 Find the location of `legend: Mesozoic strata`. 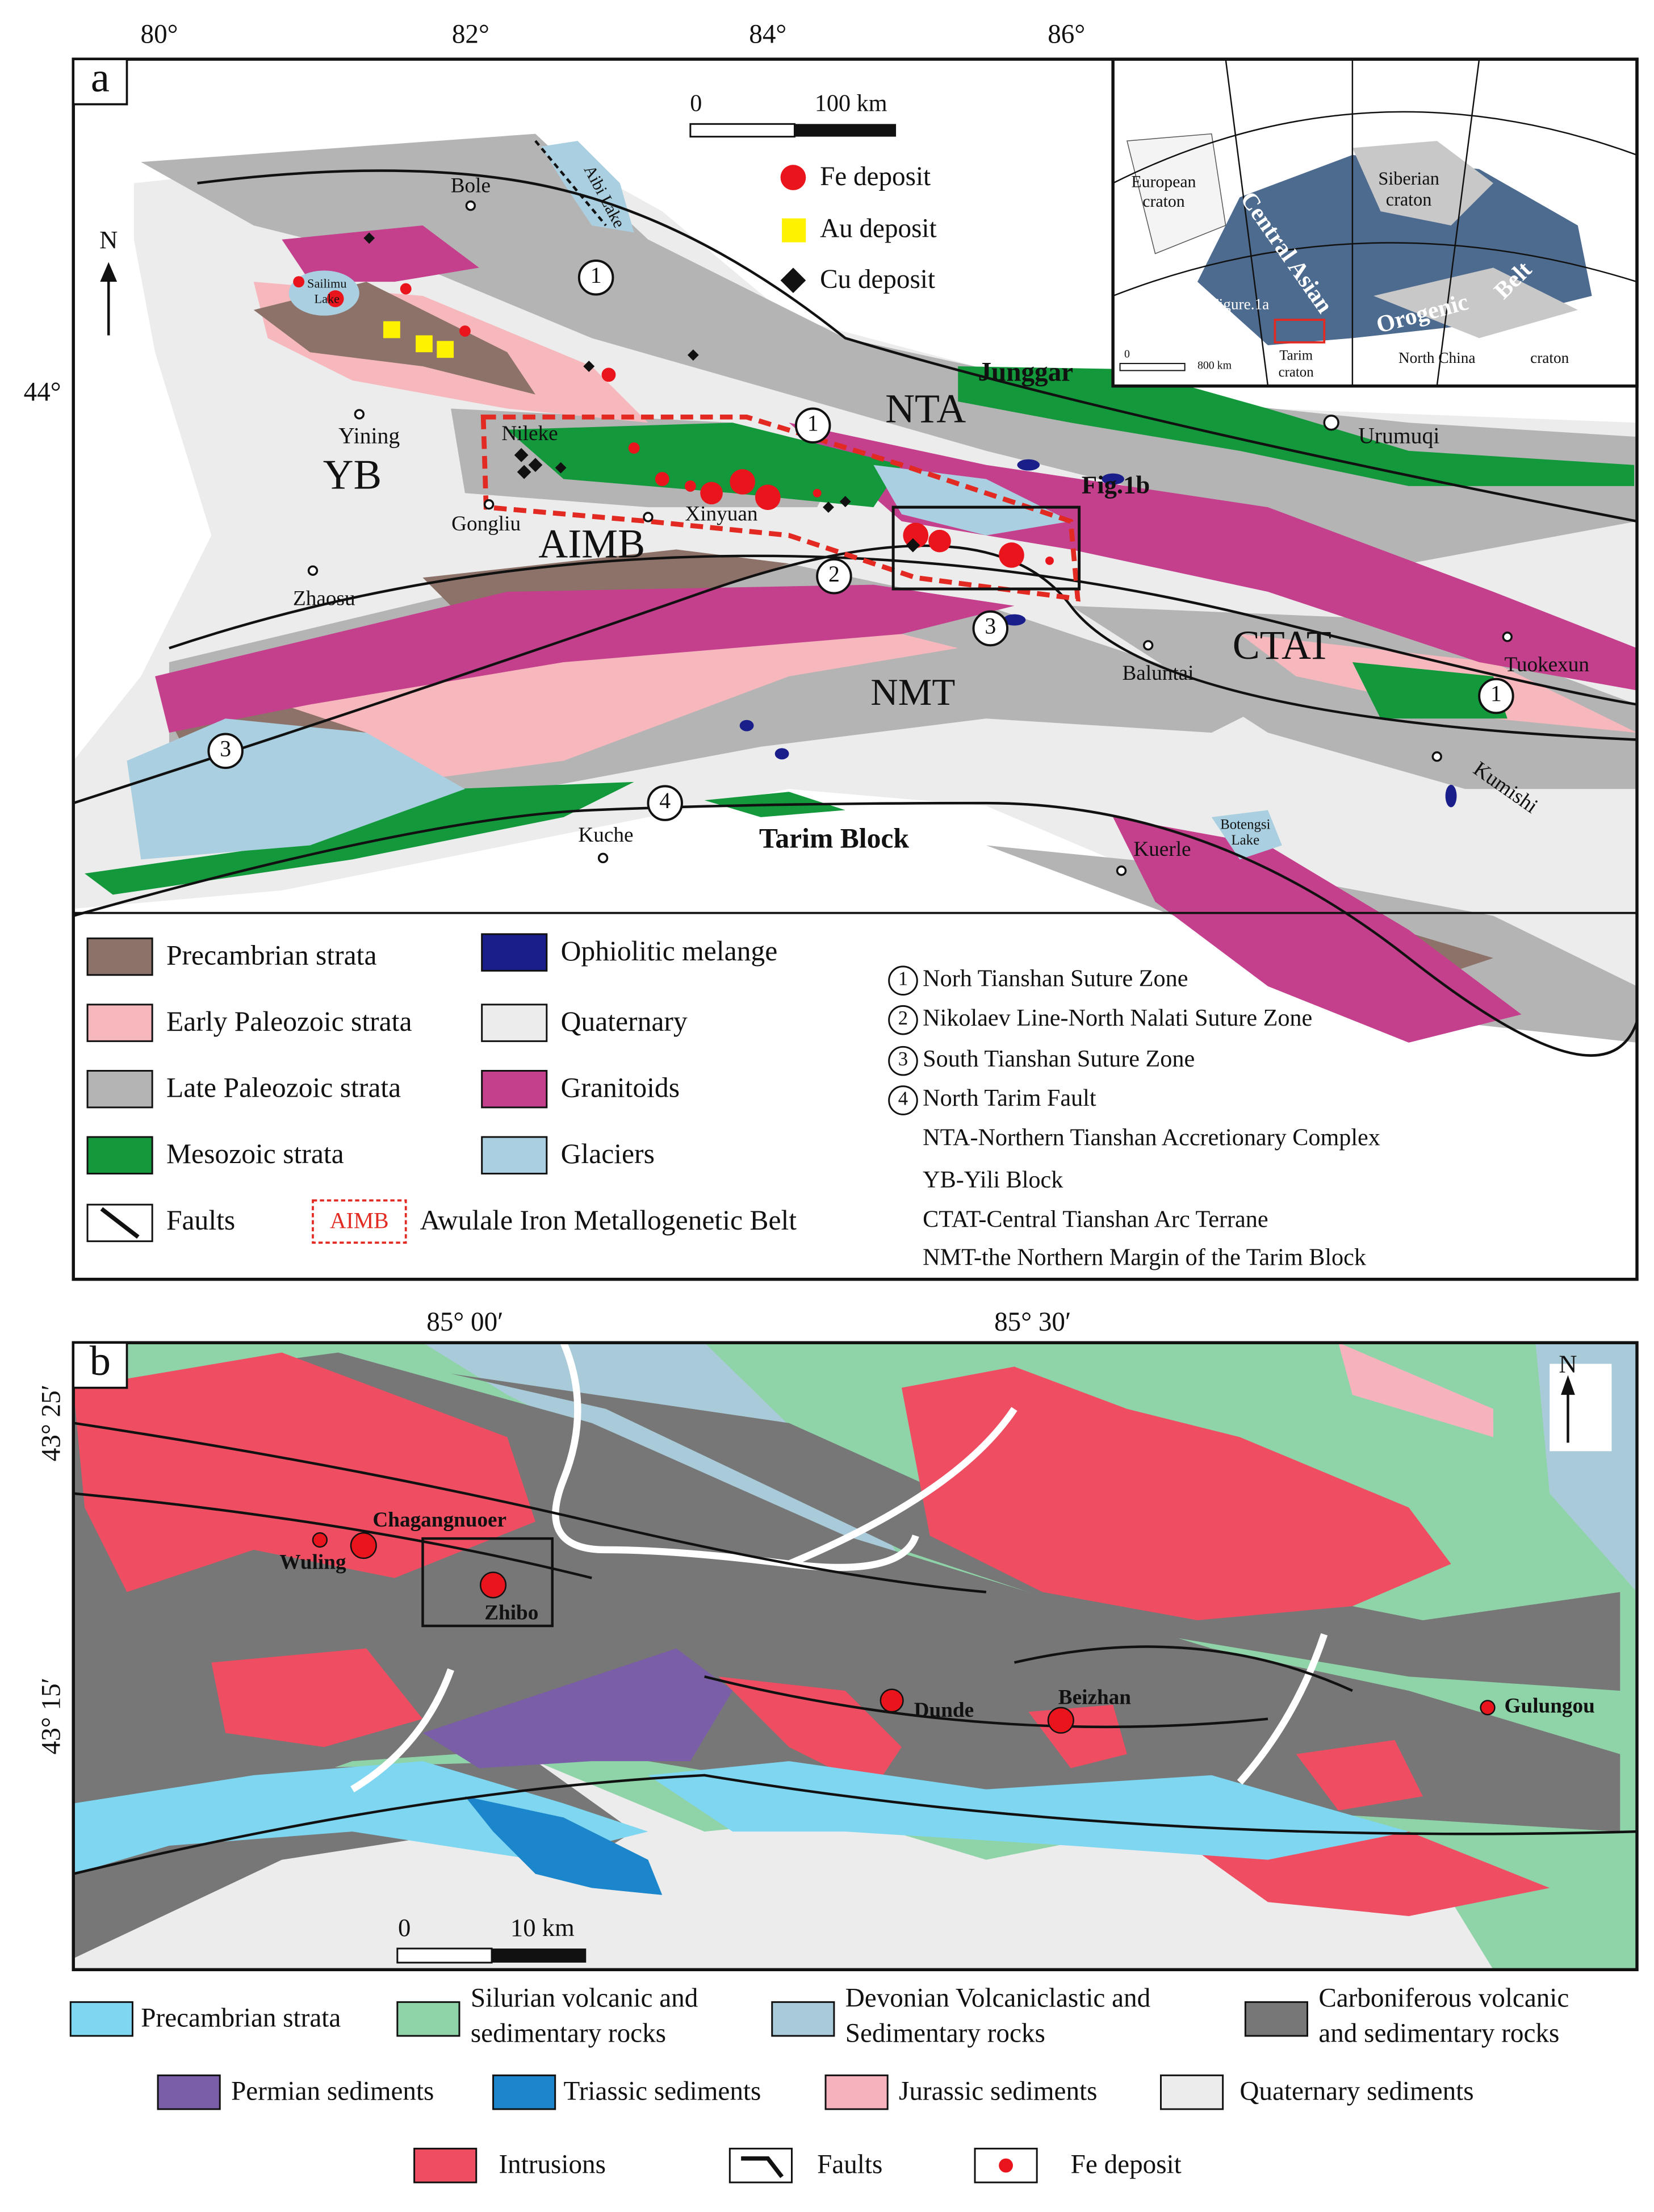

legend: Mesozoic strata is located at coordinates (255, 1153).